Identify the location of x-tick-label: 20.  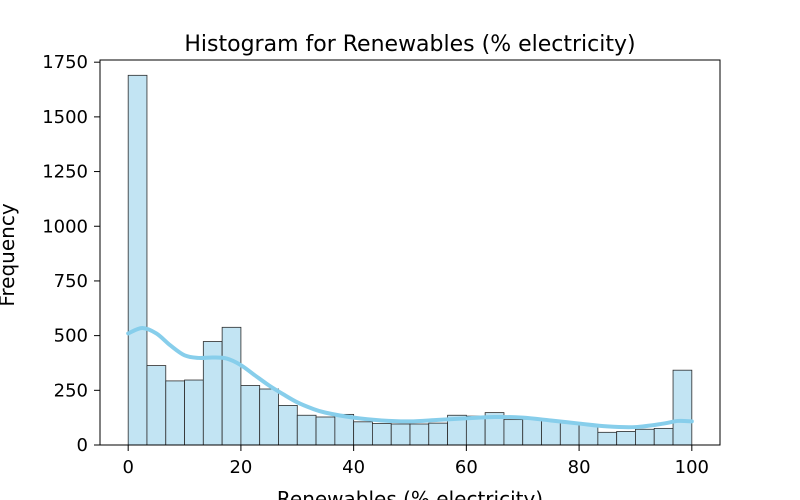
(240, 467).